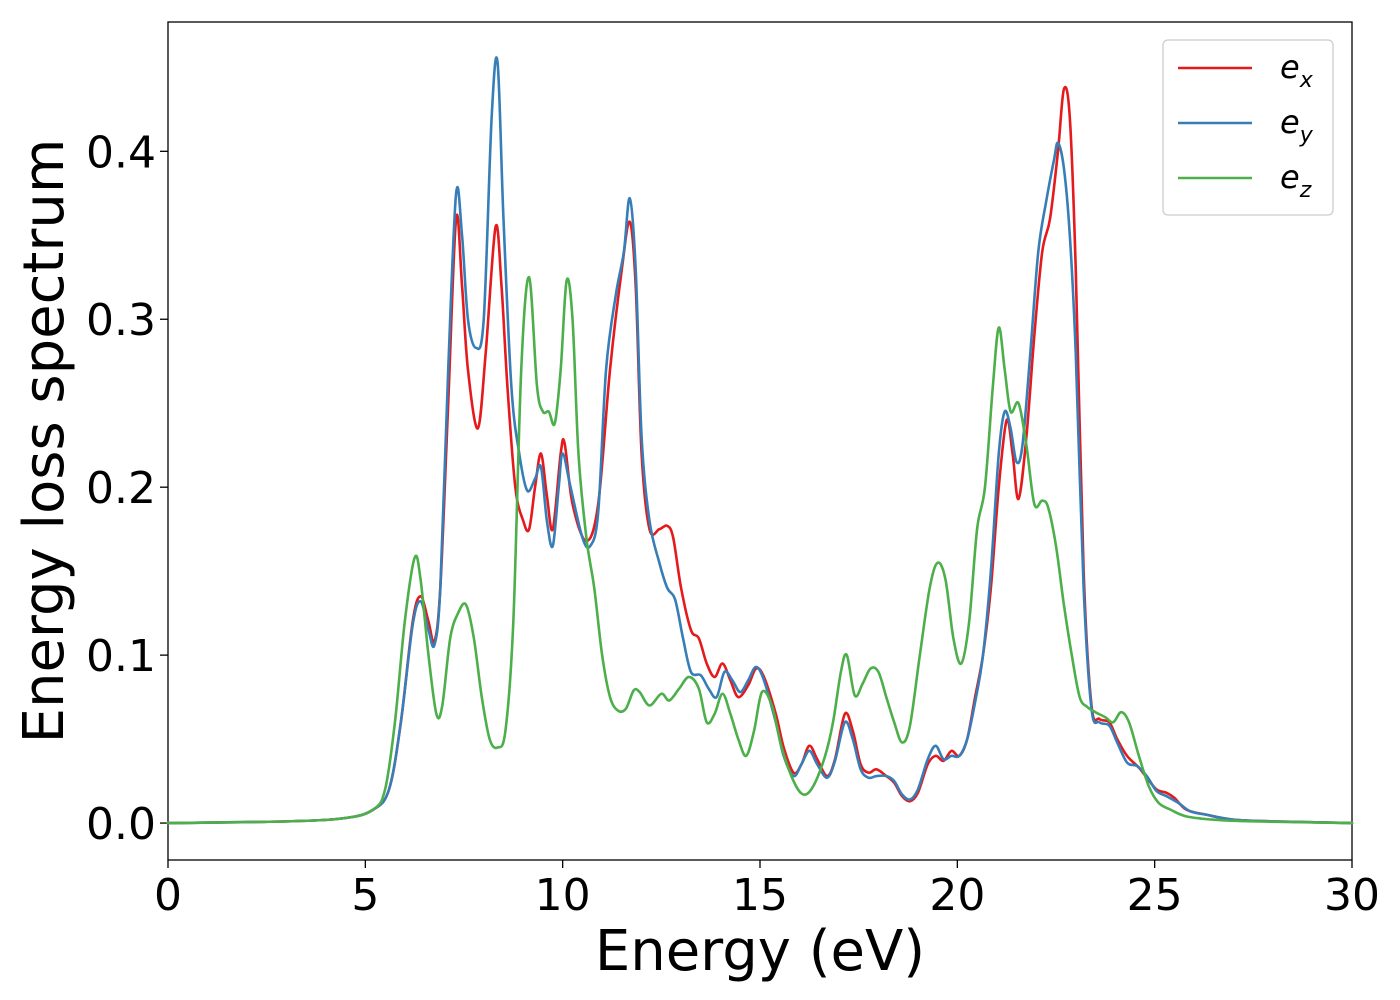 The image size is (1400, 1000). I want to click on x-tick-label: 0, so click(168, 895).